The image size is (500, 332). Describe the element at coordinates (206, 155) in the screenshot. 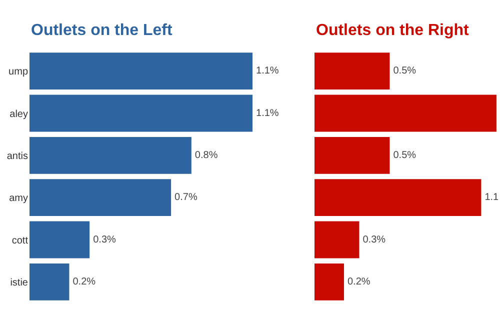

I see `data-label: 0.8%` at that location.